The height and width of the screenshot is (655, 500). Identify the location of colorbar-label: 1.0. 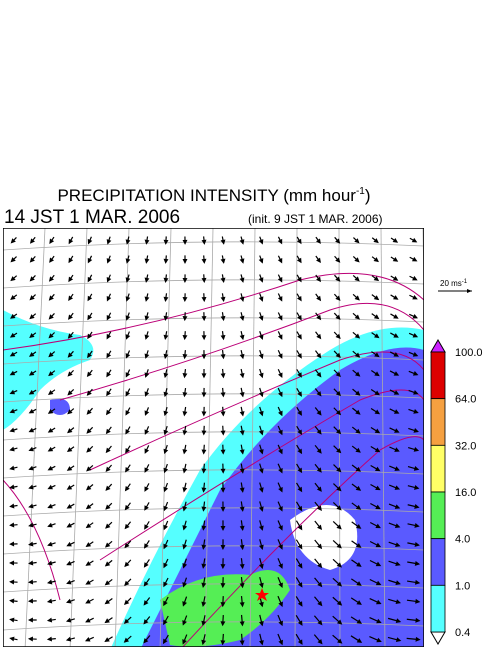
(462, 586).